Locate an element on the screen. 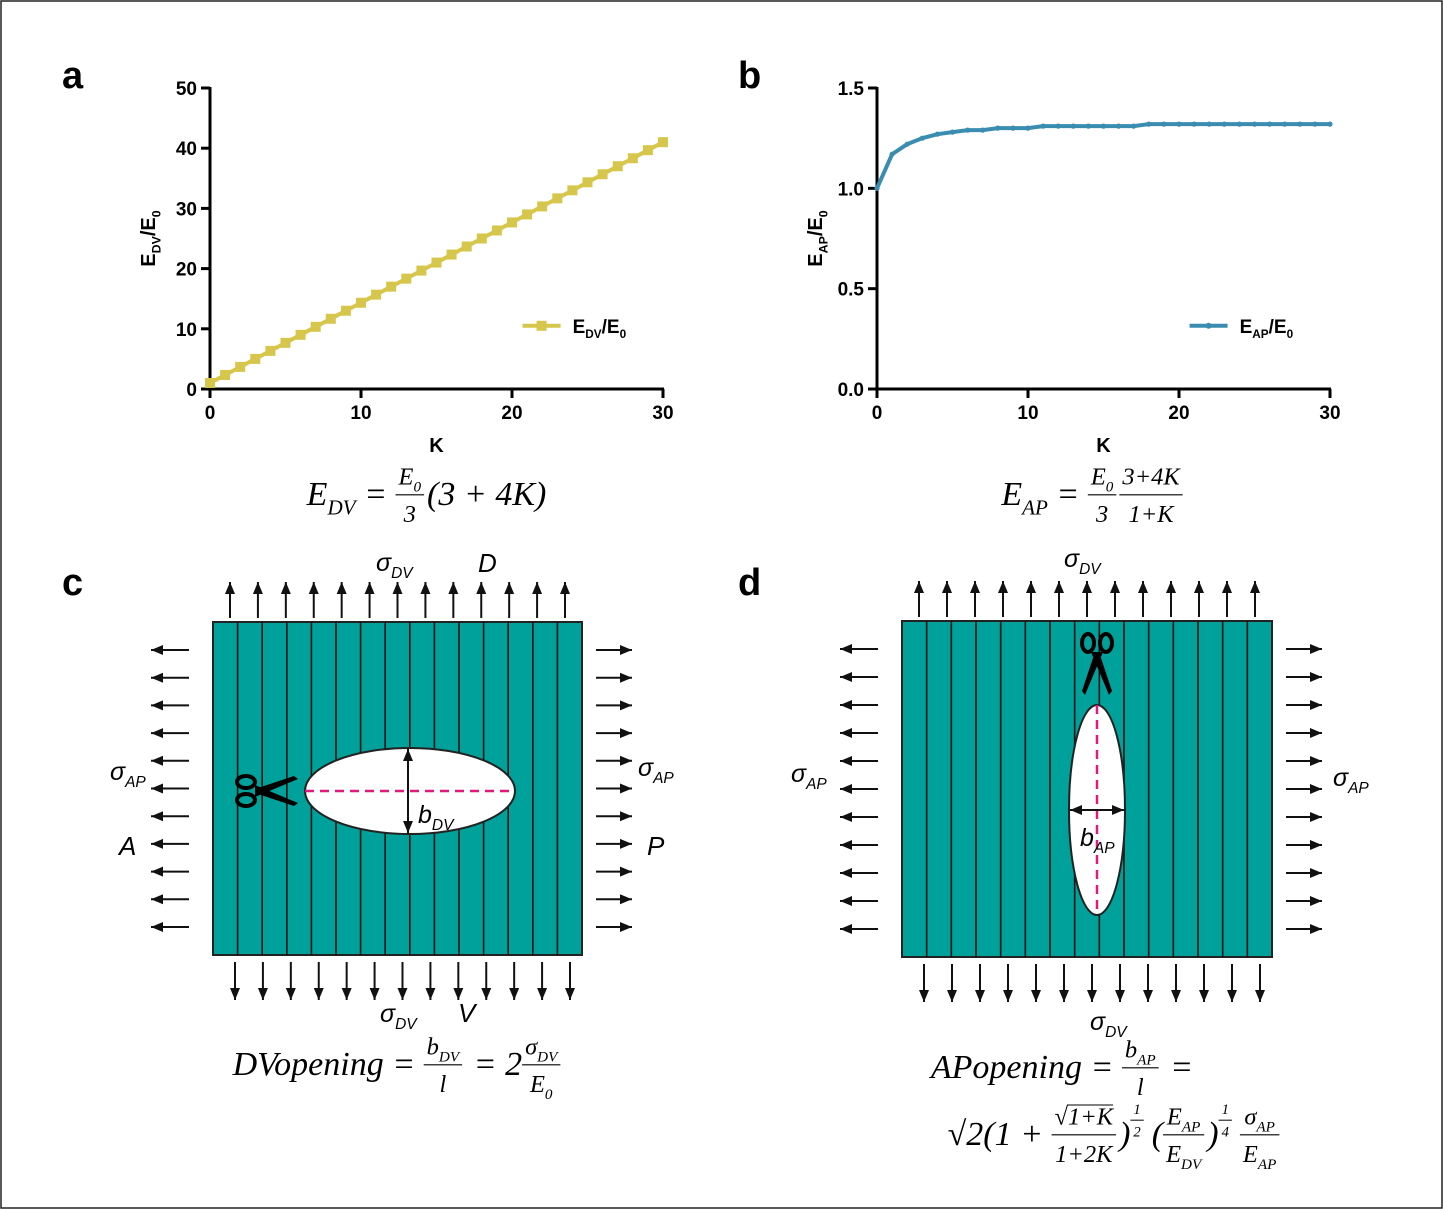  legend-label: E AP/E 0 is located at coordinates (1267, 329).